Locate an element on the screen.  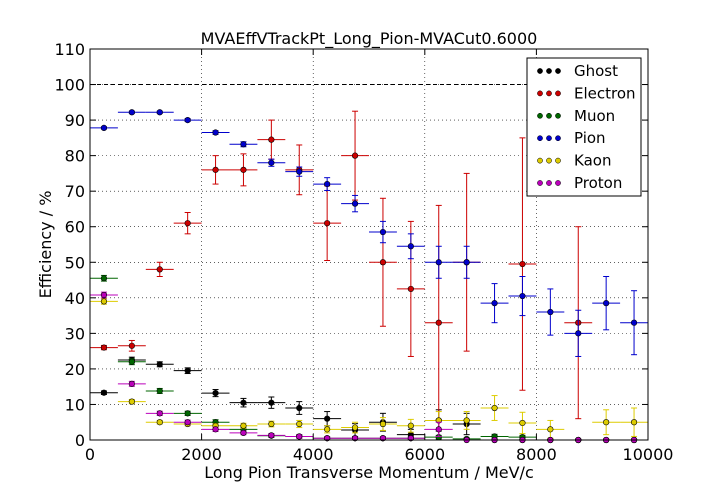
legend-item-kaon: Kaon is located at coordinates (574, 161).